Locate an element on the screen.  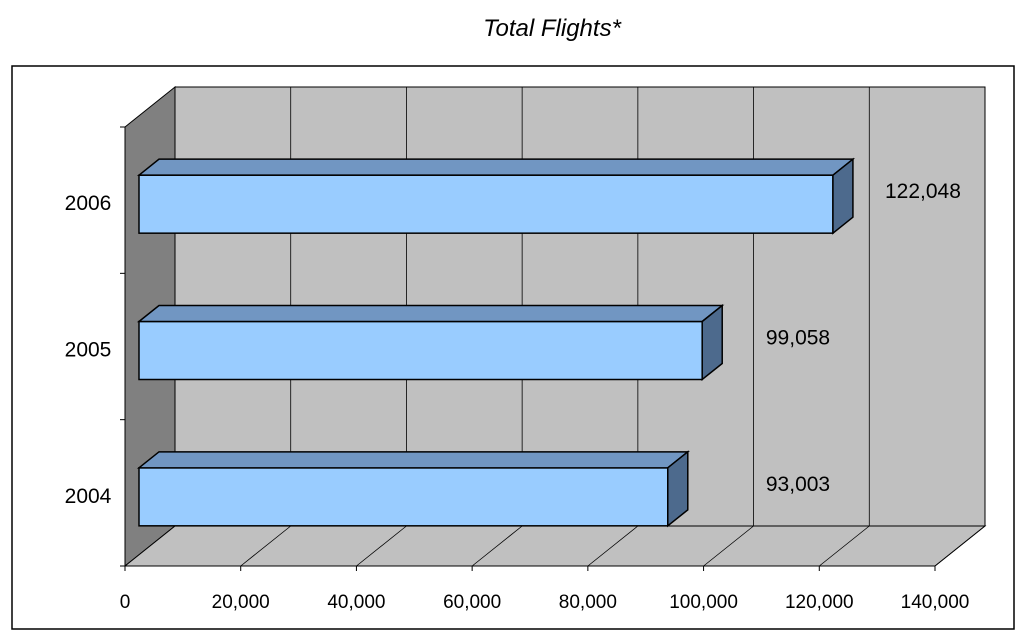
category-label: 2005 is located at coordinates (88, 350).